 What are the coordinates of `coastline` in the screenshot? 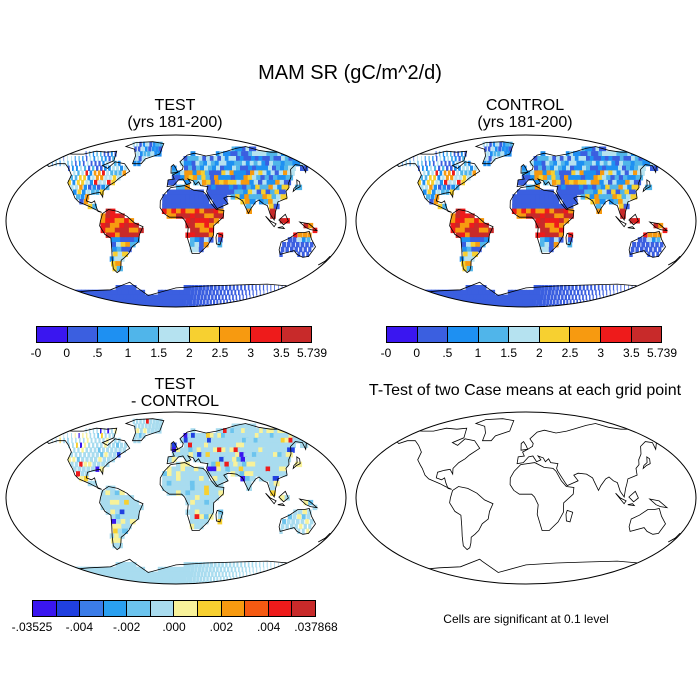 It's located at (241, 184).